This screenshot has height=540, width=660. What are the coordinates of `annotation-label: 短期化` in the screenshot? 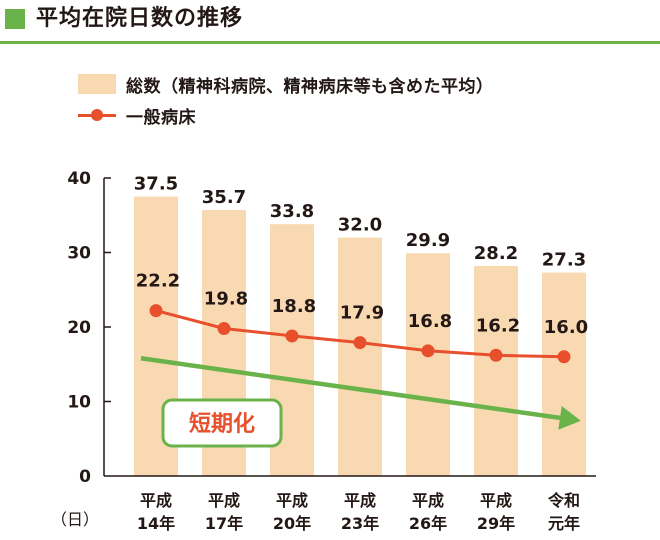 It's located at (222, 424).